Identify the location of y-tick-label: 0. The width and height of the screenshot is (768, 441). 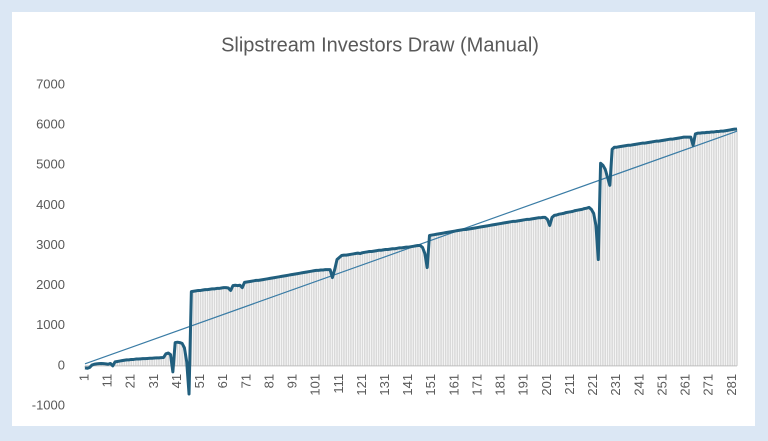
(61, 364).